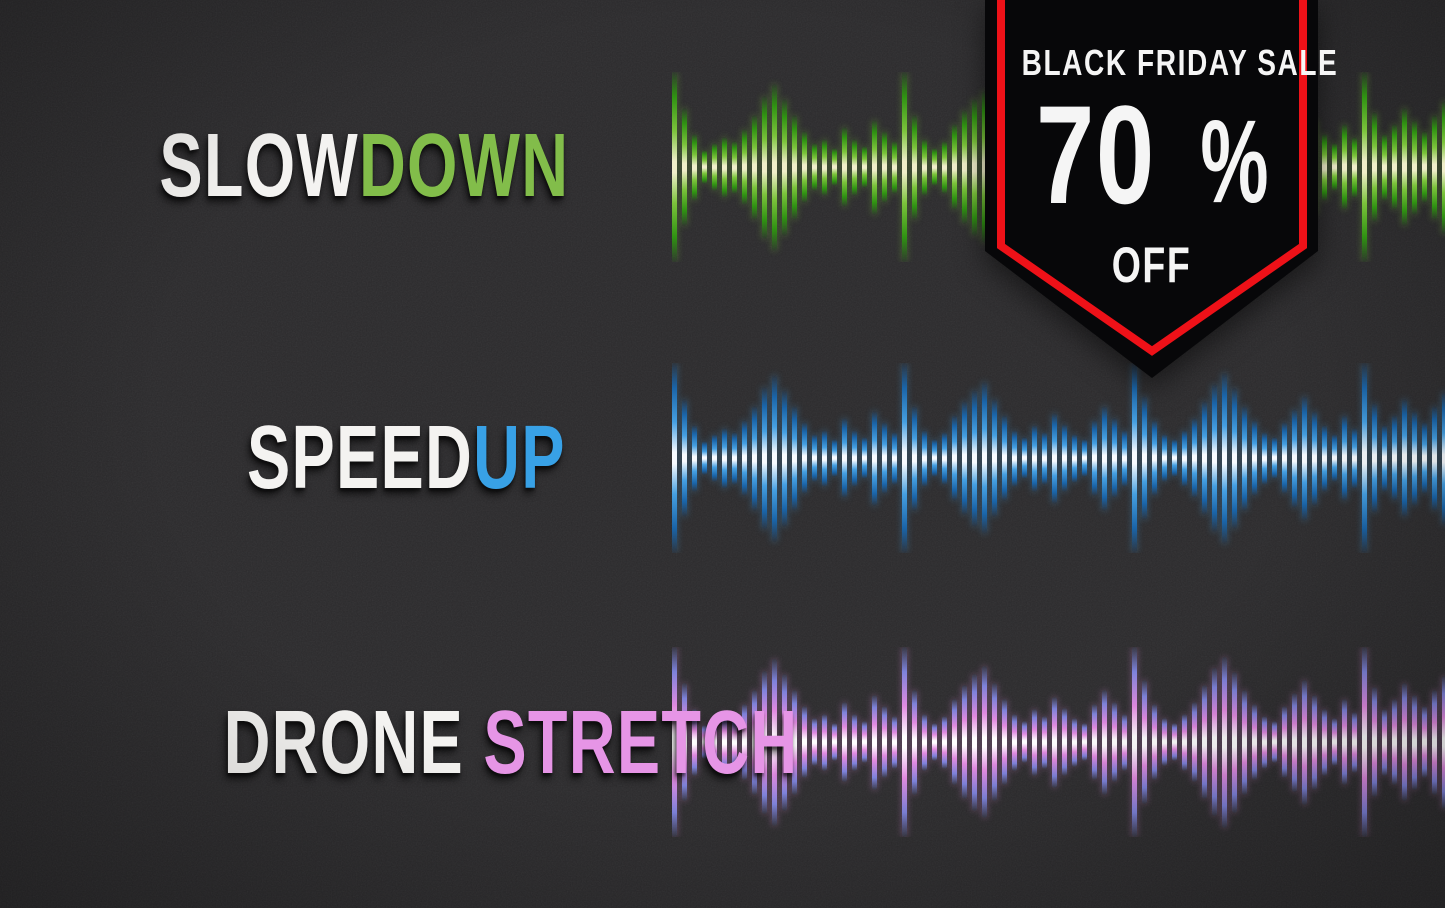 This screenshot has width=1445, height=908. I want to click on label-drone-stretch-word2: STRETCH, so click(641, 743).